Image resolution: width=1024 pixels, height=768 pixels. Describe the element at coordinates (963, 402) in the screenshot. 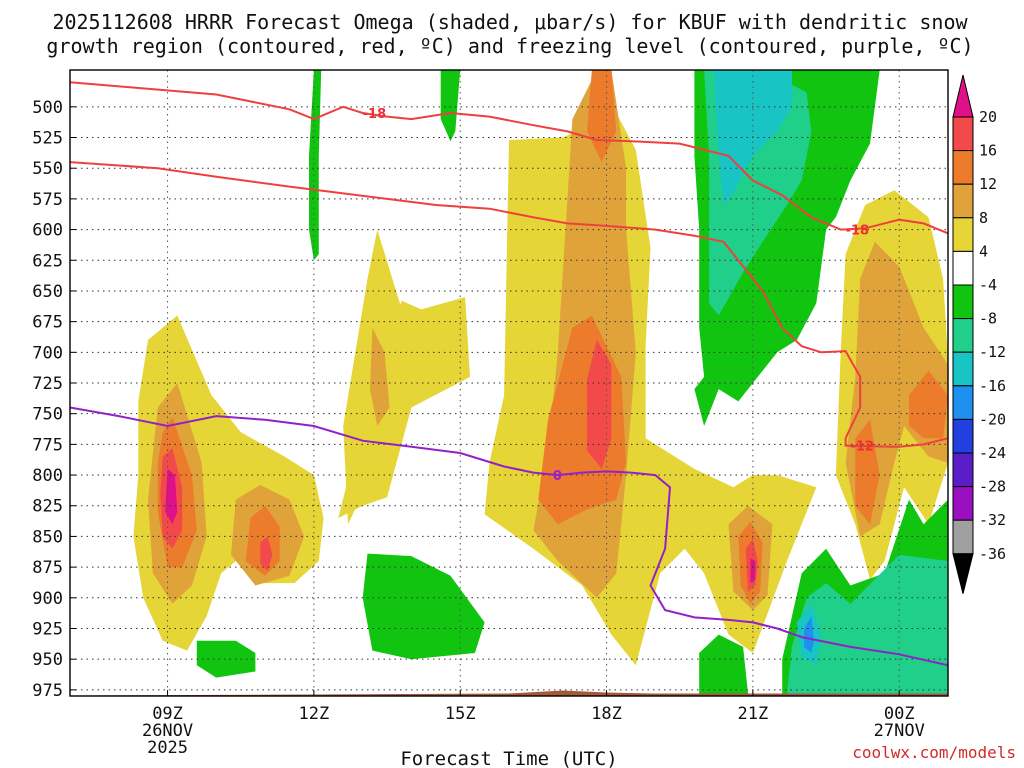

I see `colorbar-band--20--16` at that location.